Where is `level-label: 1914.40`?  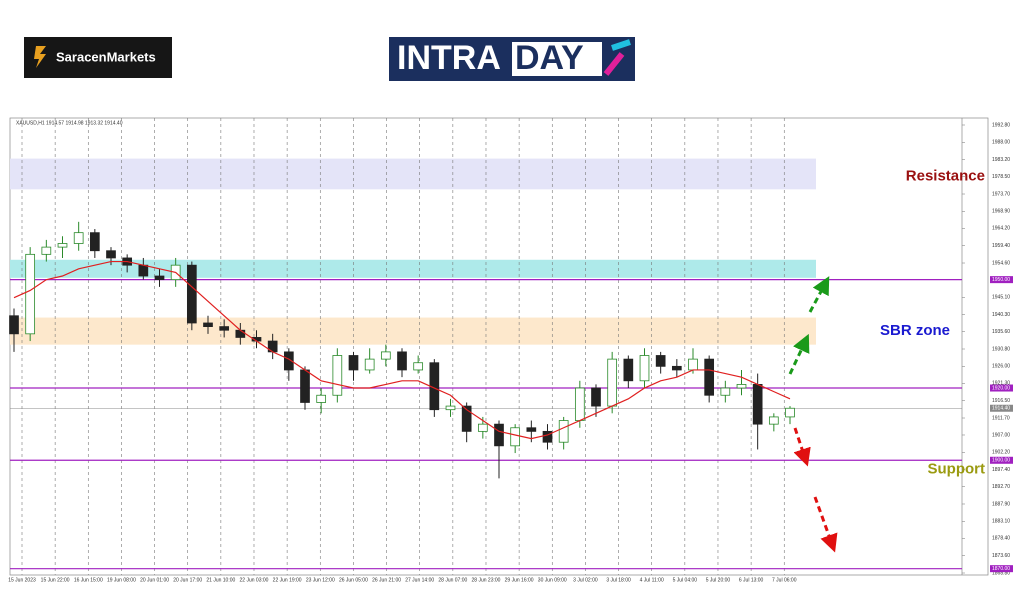 level-label: 1914.40 is located at coordinates (1001, 409).